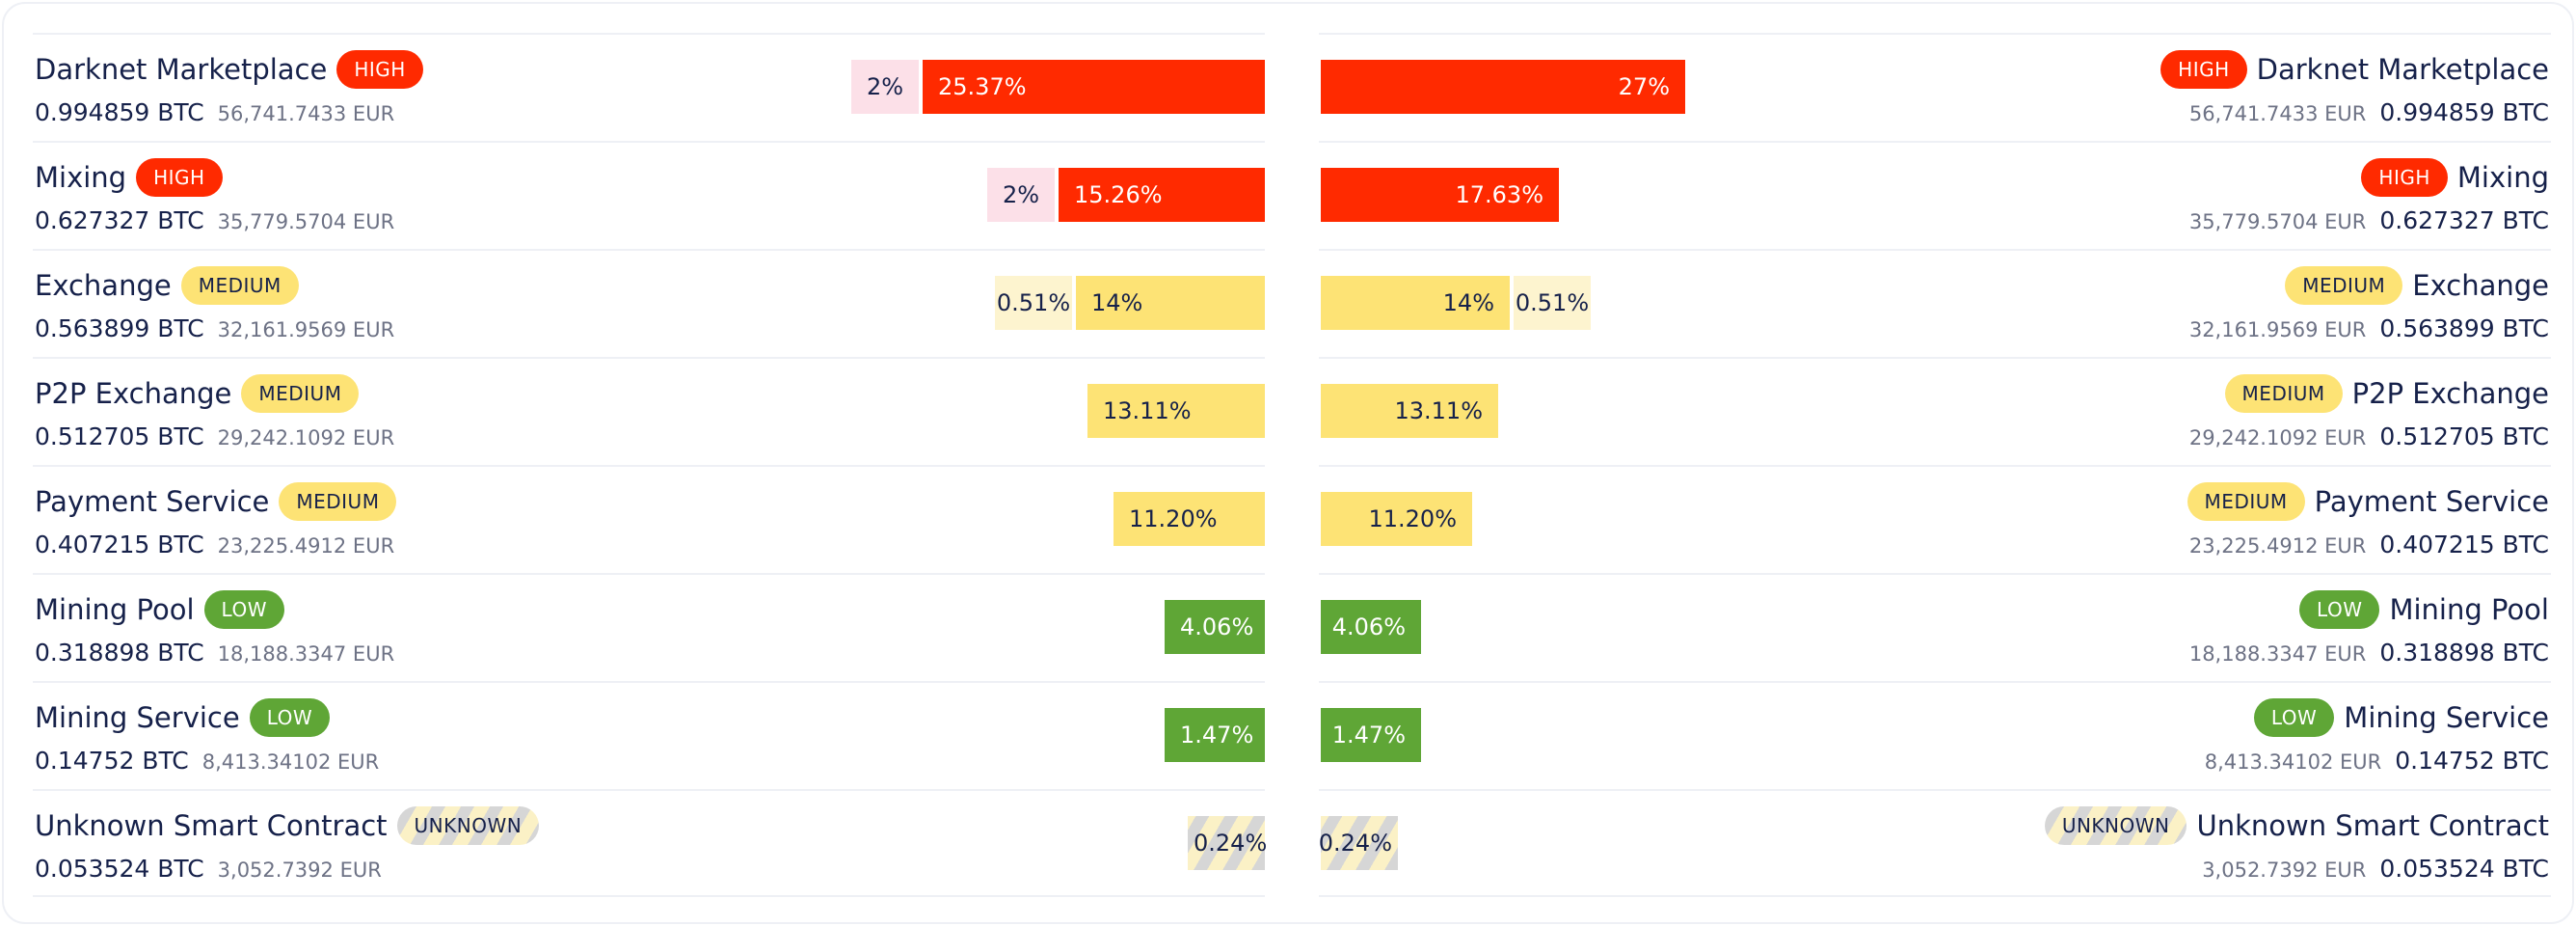 This screenshot has height=926, width=2576. I want to click on entity-amounts: 0.053524 BTC 3,052.7392 EUR, so click(209, 869).